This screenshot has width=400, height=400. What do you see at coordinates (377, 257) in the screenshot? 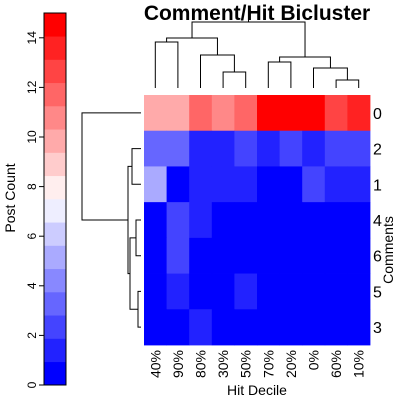
I see `row-label: 6` at bounding box center [377, 257].